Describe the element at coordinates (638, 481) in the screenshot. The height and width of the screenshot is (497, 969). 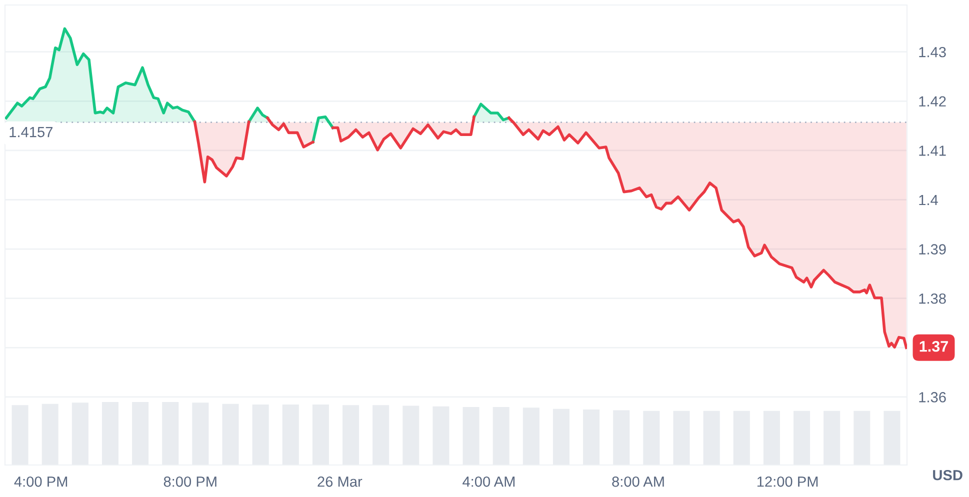
I see `x-tick-label: 8:00 AM` at that location.